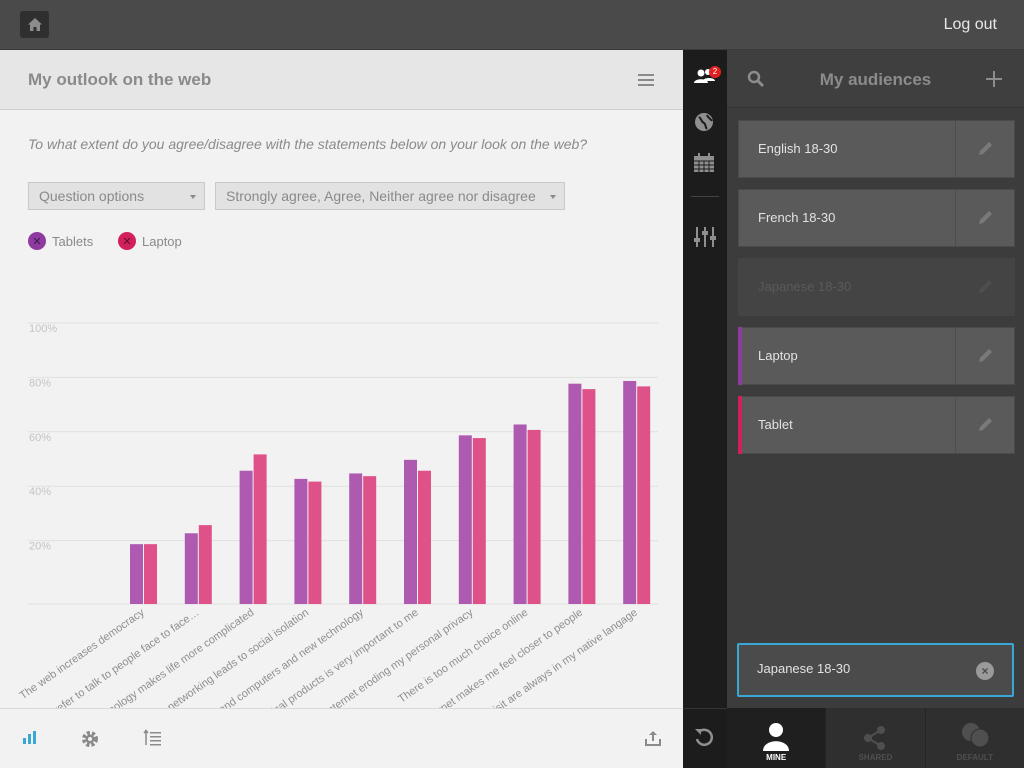  I want to click on tab-shared: SHARED, so click(876, 738).